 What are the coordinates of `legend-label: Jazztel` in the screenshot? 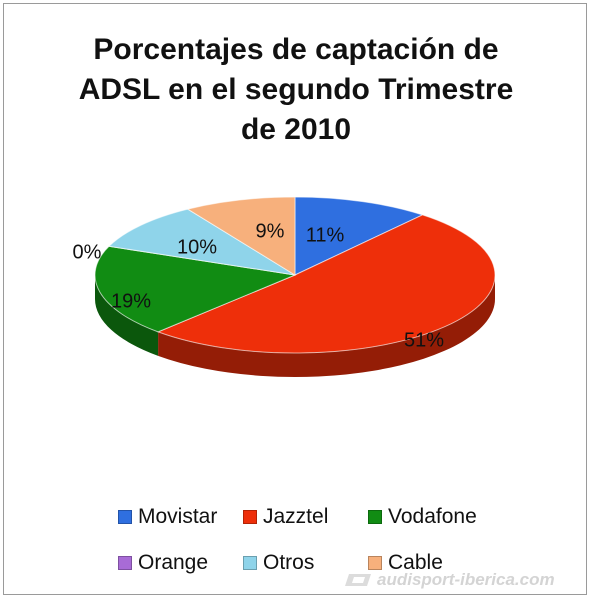 It's located at (296, 516).